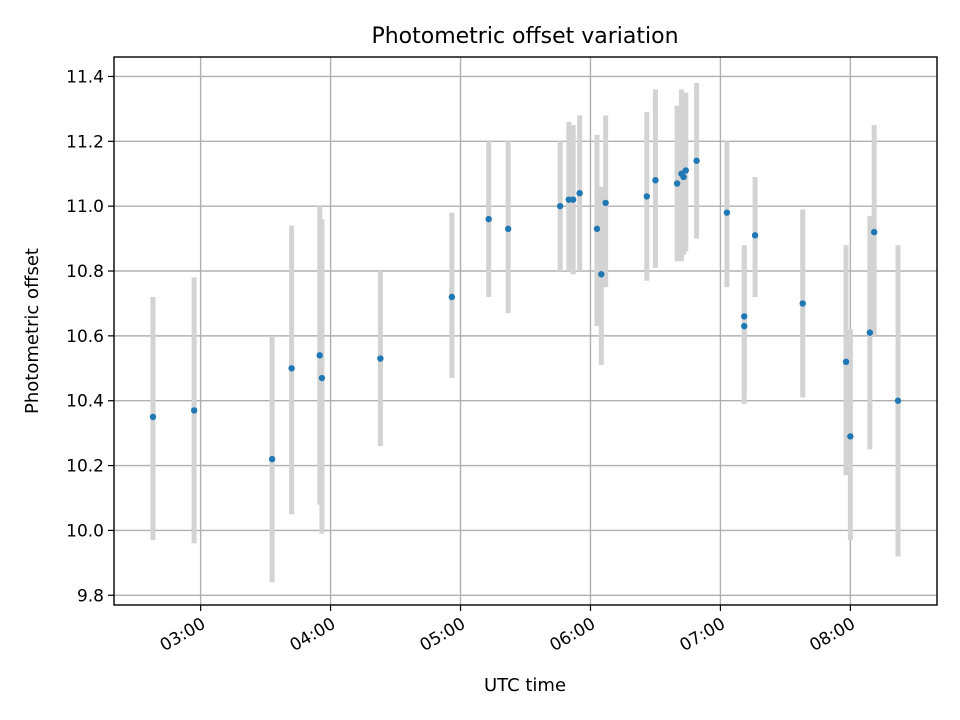 Image resolution: width=960 pixels, height=720 pixels. Describe the element at coordinates (32, 331) in the screenshot. I see `y-axis-label: Photometric offset` at that location.